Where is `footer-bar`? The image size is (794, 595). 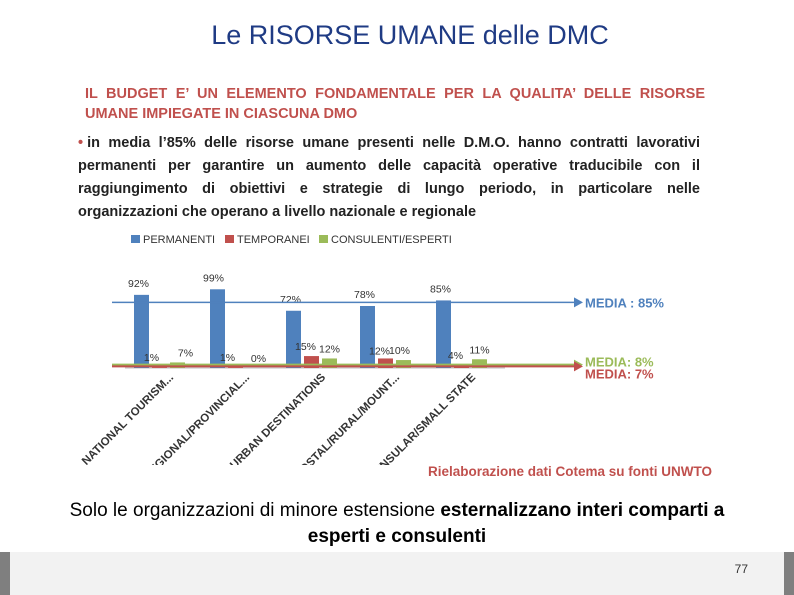 footer-bar is located at coordinates (397, 573).